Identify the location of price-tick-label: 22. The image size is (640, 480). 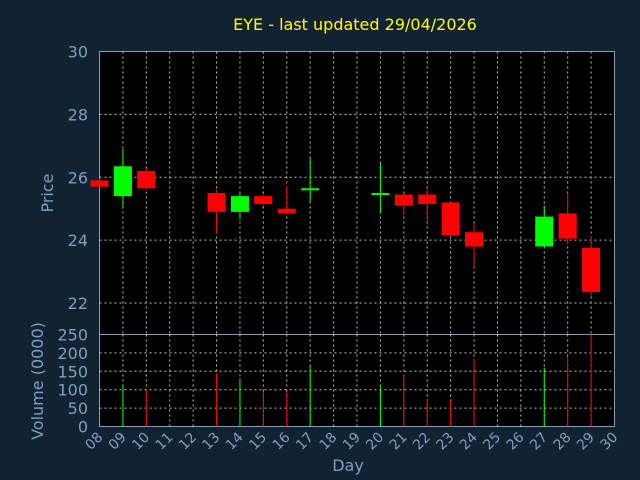
(78, 303).